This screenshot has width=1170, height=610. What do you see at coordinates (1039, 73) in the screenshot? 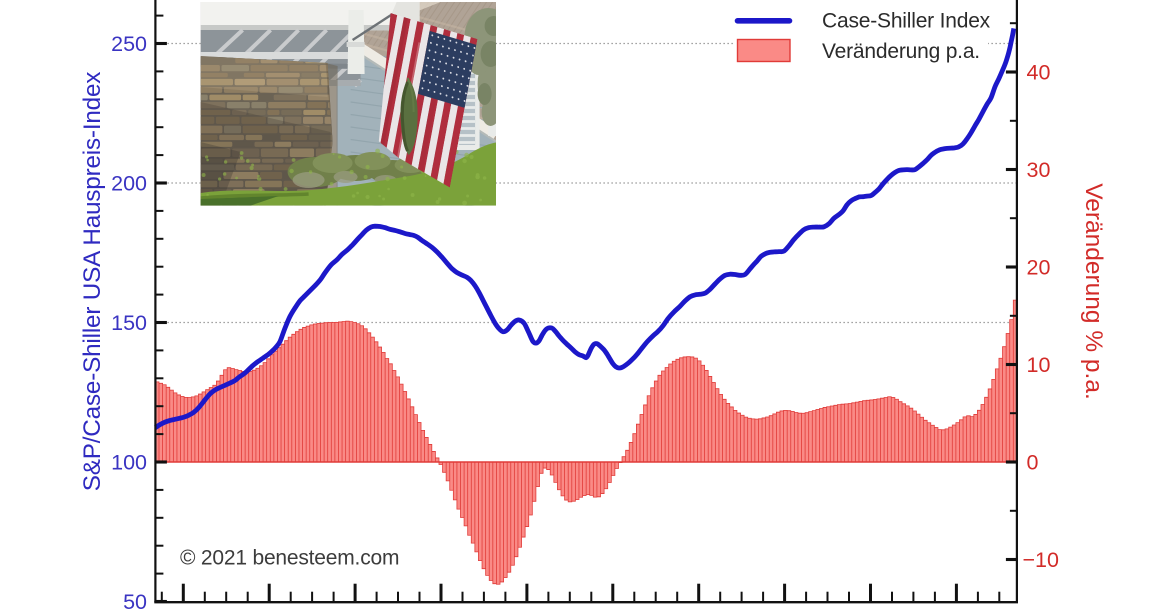
I see `svg-text: 40` at bounding box center [1039, 73].